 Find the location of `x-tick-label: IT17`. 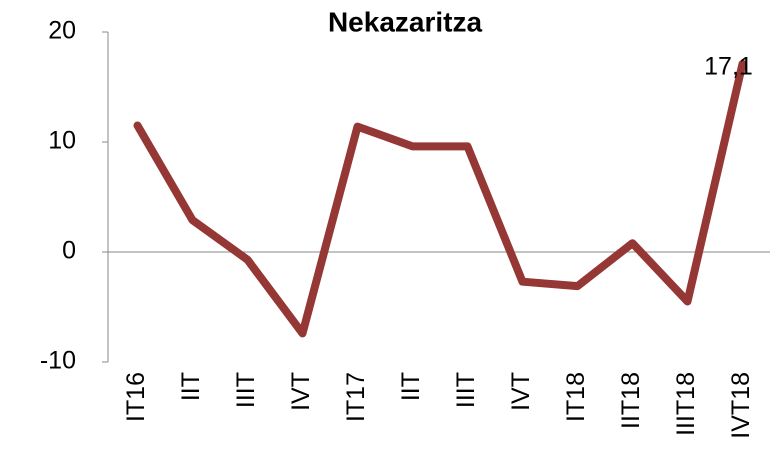

x-tick-label: IT17 is located at coordinates (356, 397).